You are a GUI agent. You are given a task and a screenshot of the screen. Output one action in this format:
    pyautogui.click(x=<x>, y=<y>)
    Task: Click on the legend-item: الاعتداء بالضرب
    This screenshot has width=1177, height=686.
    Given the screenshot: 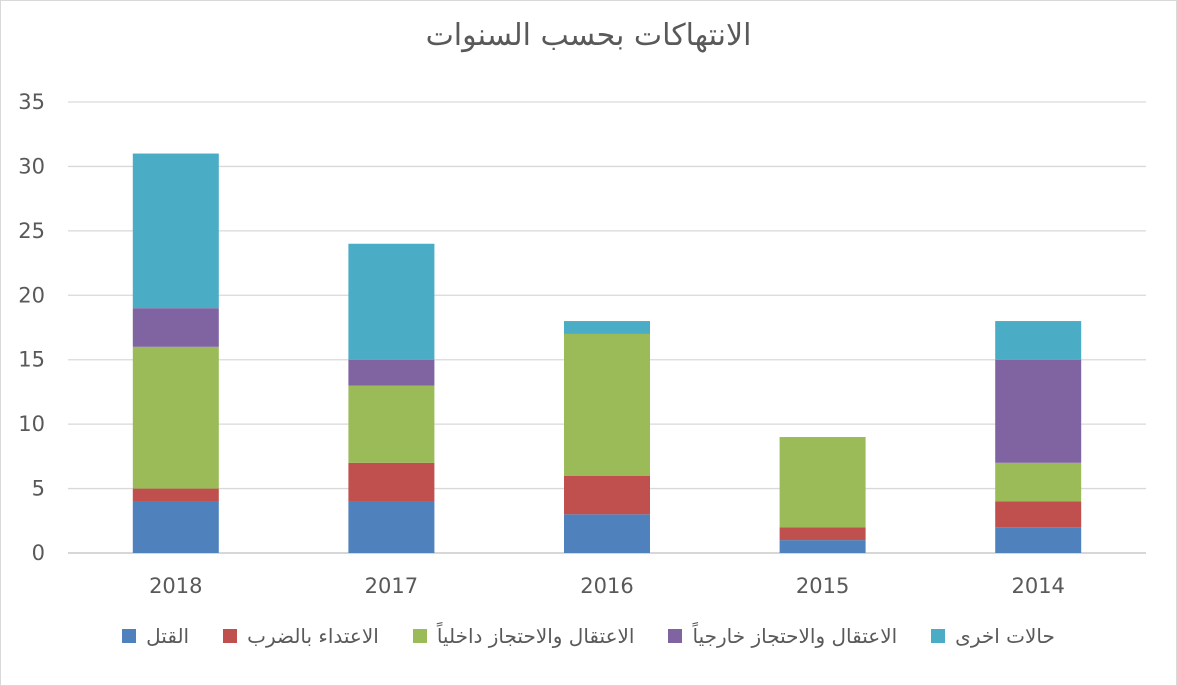 What is the action you would take?
    pyautogui.click(x=301, y=636)
    